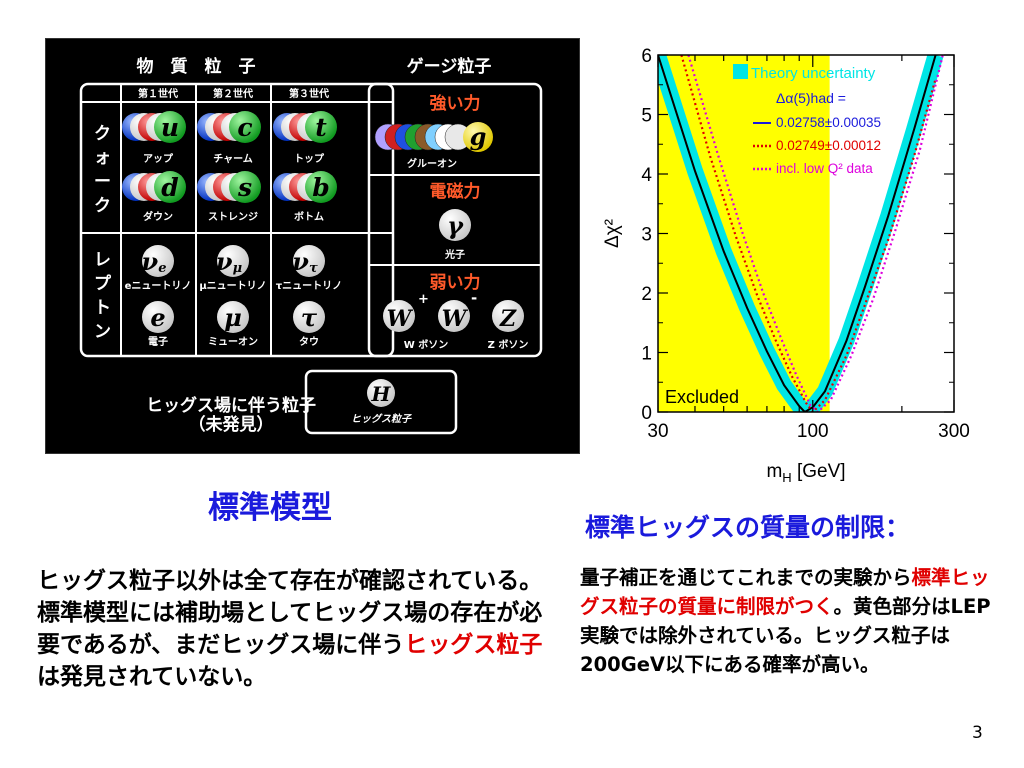 Image resolution: width=1024 pixels, height=768 pixels. I want to click on quark-s: s ストレンジ, so click(229, 197).